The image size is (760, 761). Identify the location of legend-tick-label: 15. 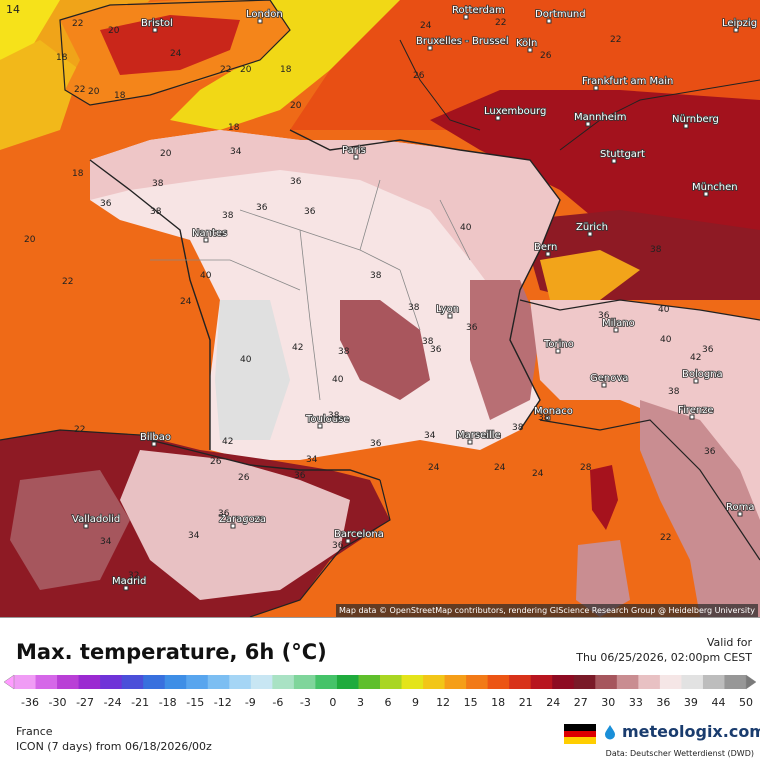
(471, 702).